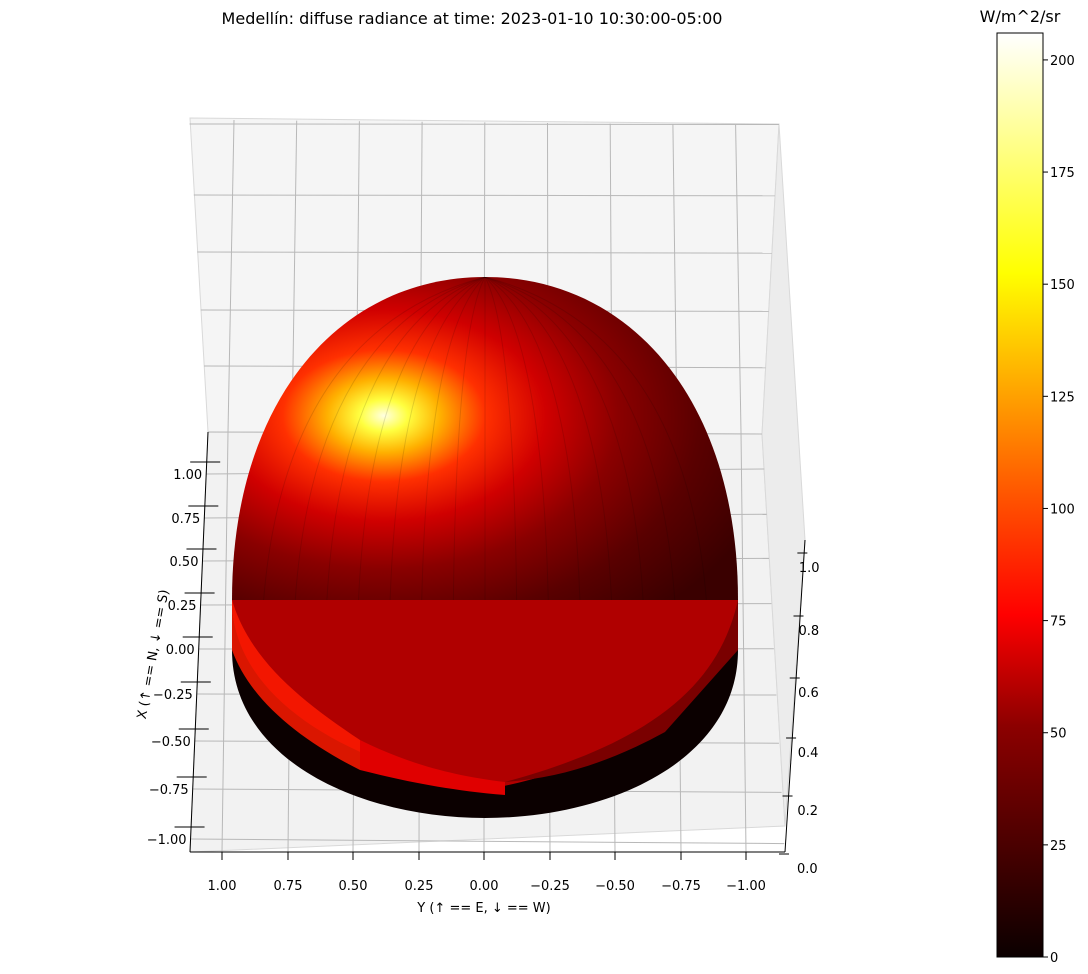  Describe the element at coordinates (199, 642) in the screenshot. I see `x-axis-line` at that location.